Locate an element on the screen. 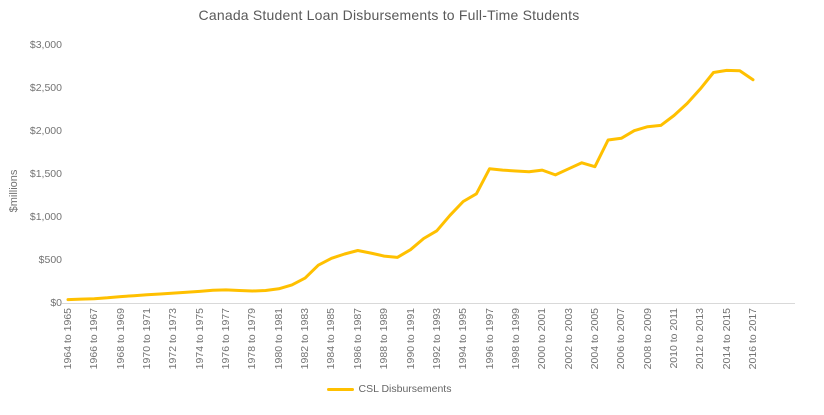 The height and width of the screenshot is (415, 824). legend: CSL Disbursements is located at coordinates (389, 389).